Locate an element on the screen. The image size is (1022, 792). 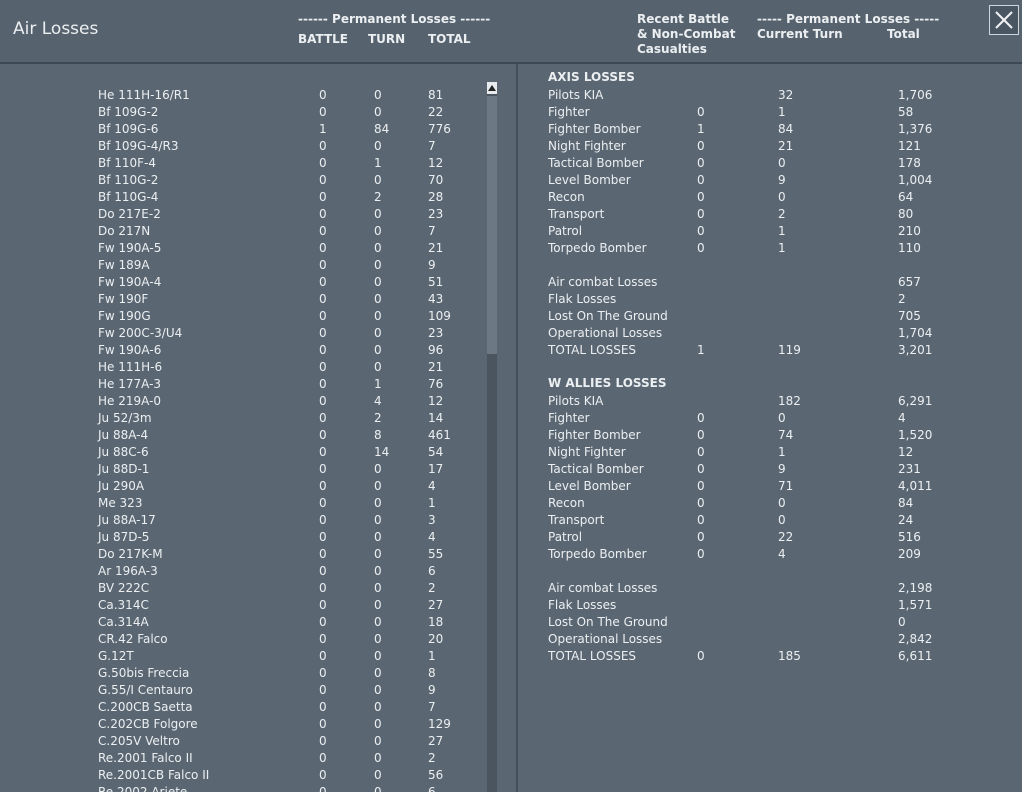
total-losses: 516 is located at coordinates (909, 537).